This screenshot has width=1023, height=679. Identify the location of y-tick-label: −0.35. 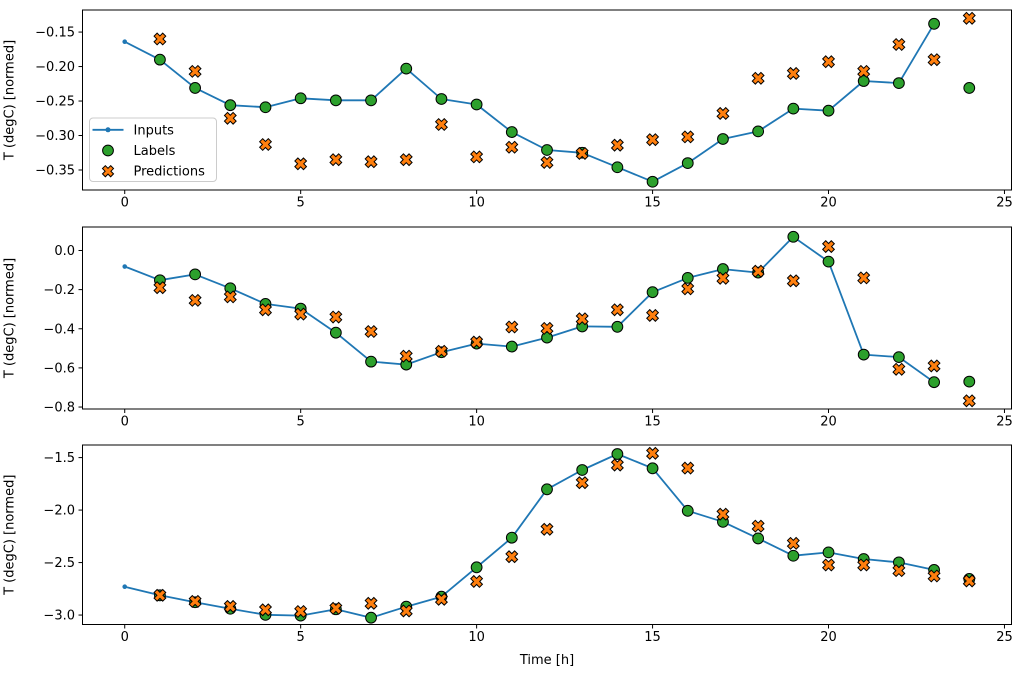
(55, 171).